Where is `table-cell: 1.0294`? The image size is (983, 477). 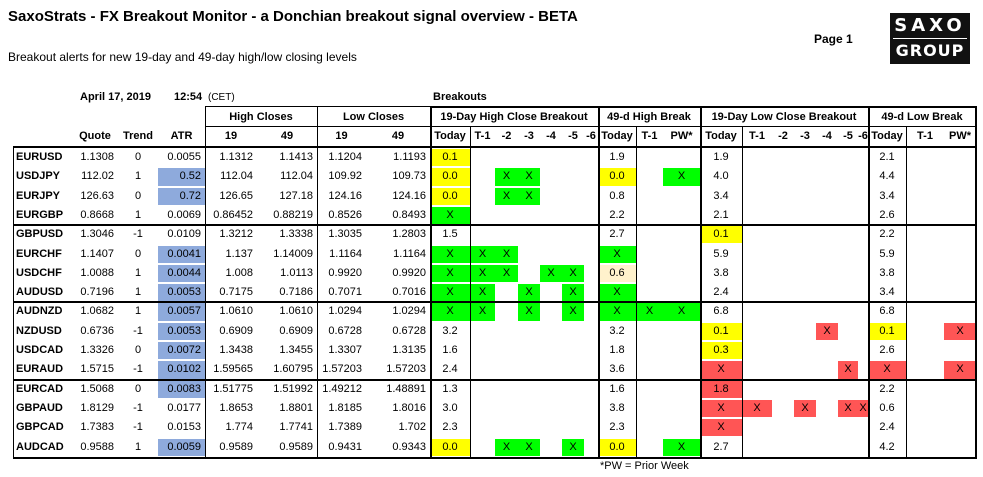 table-cell: 1.0294 is located at coordinates (345, 311).